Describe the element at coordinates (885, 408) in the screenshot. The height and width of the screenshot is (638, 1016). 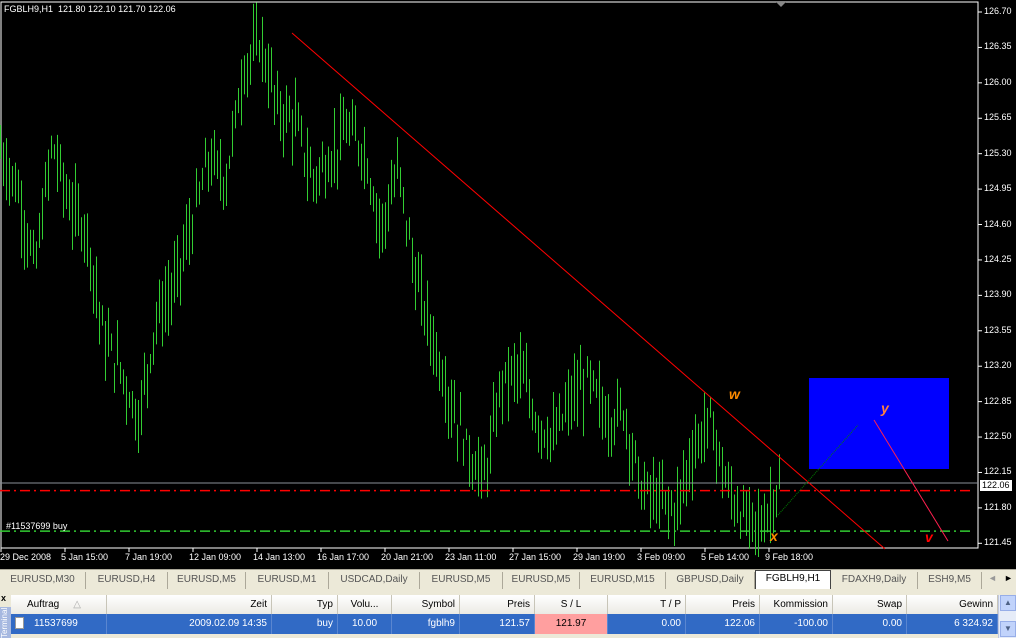
I see `wave-label-y: y` at that location.